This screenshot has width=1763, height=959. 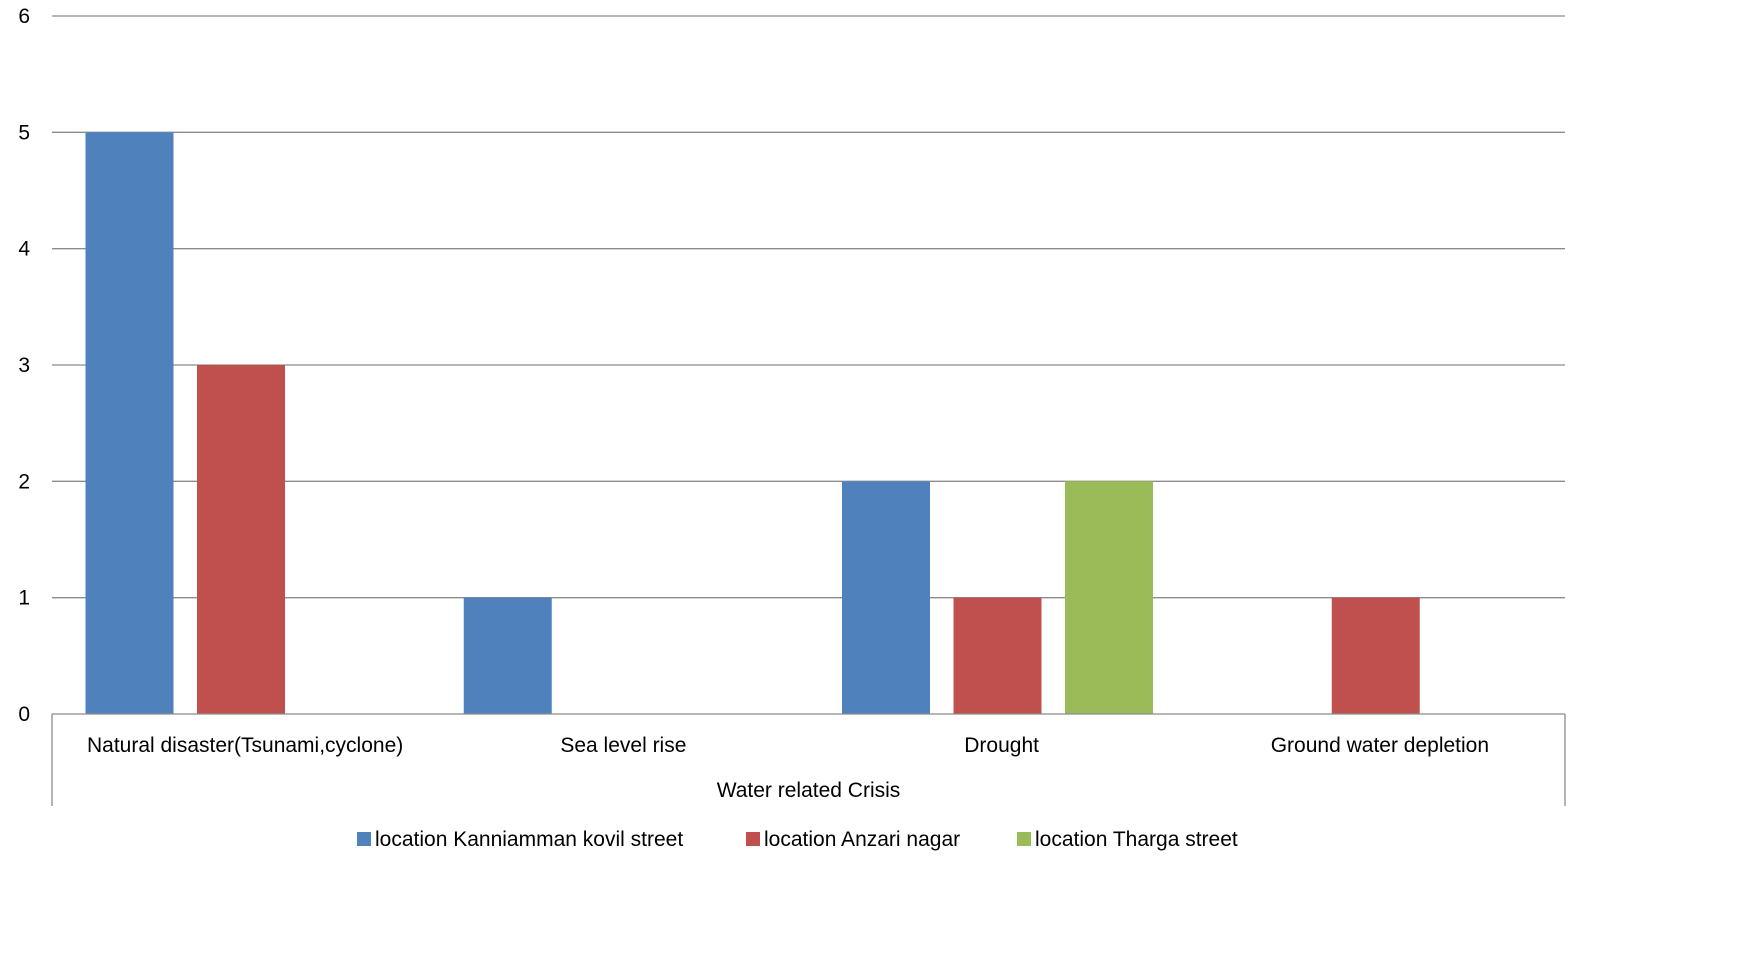 What do you see at coordinates (808, 759) in the screenshot?
I see `axes` at bounding box center [808, 759].